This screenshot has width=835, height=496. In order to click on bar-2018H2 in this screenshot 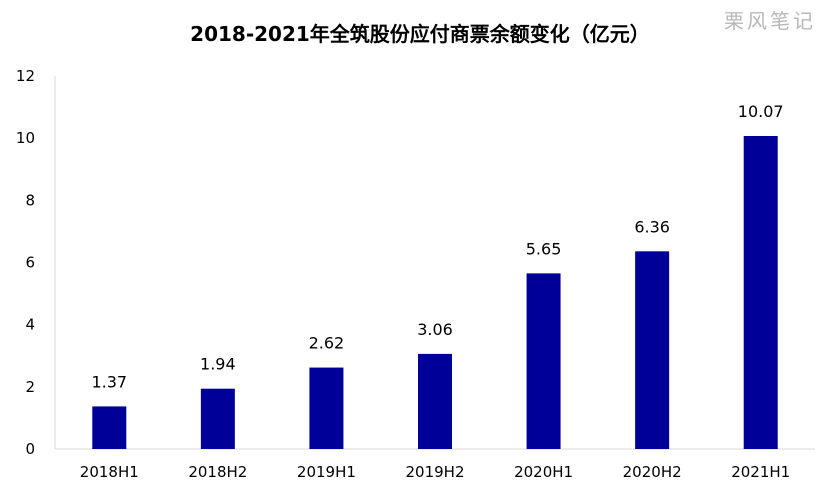, I will do `click(217, 418)`.